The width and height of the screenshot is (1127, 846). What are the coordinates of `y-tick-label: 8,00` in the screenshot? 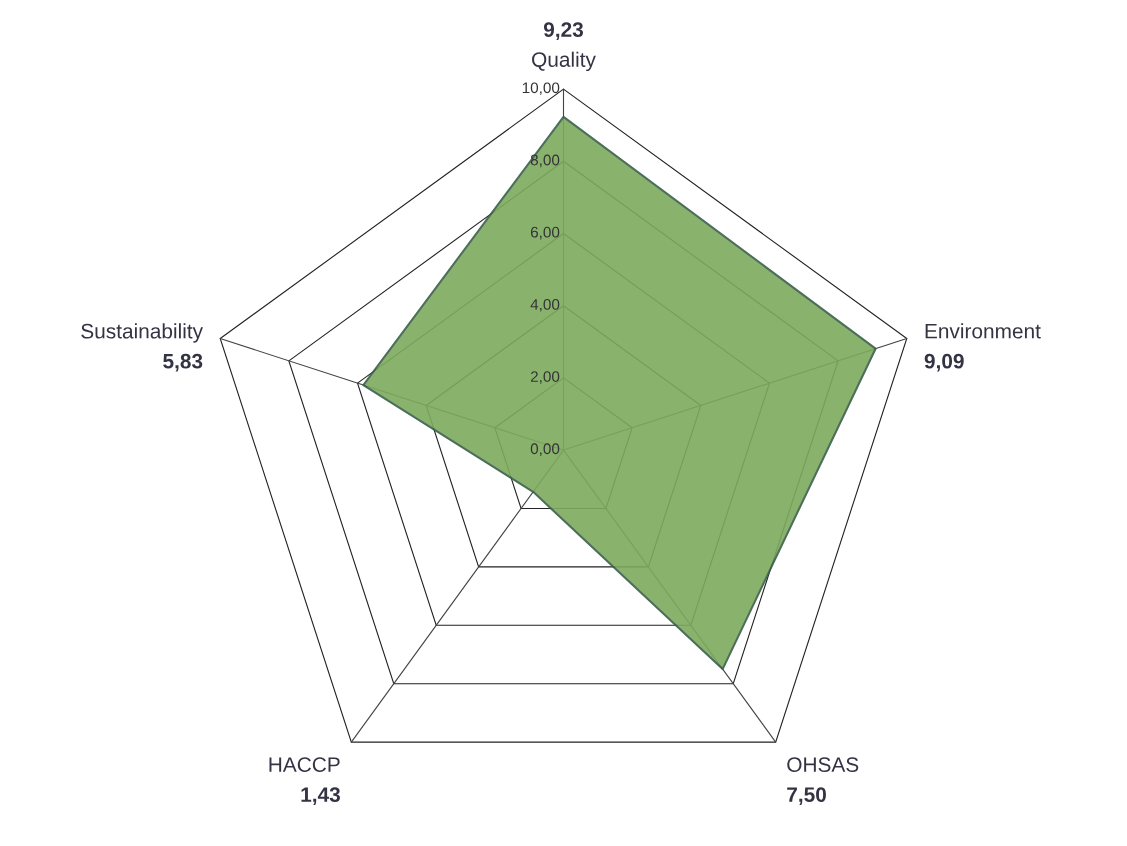 It's located at (545, 161).